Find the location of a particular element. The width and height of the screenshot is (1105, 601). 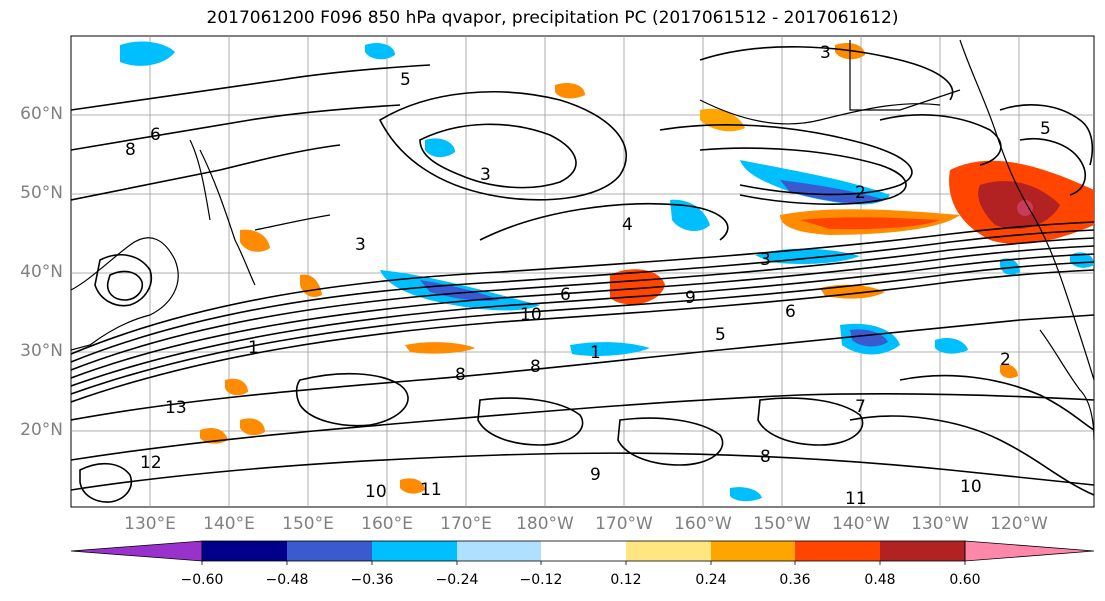

lon-label: 140°E is located at coordinates (229, 524).